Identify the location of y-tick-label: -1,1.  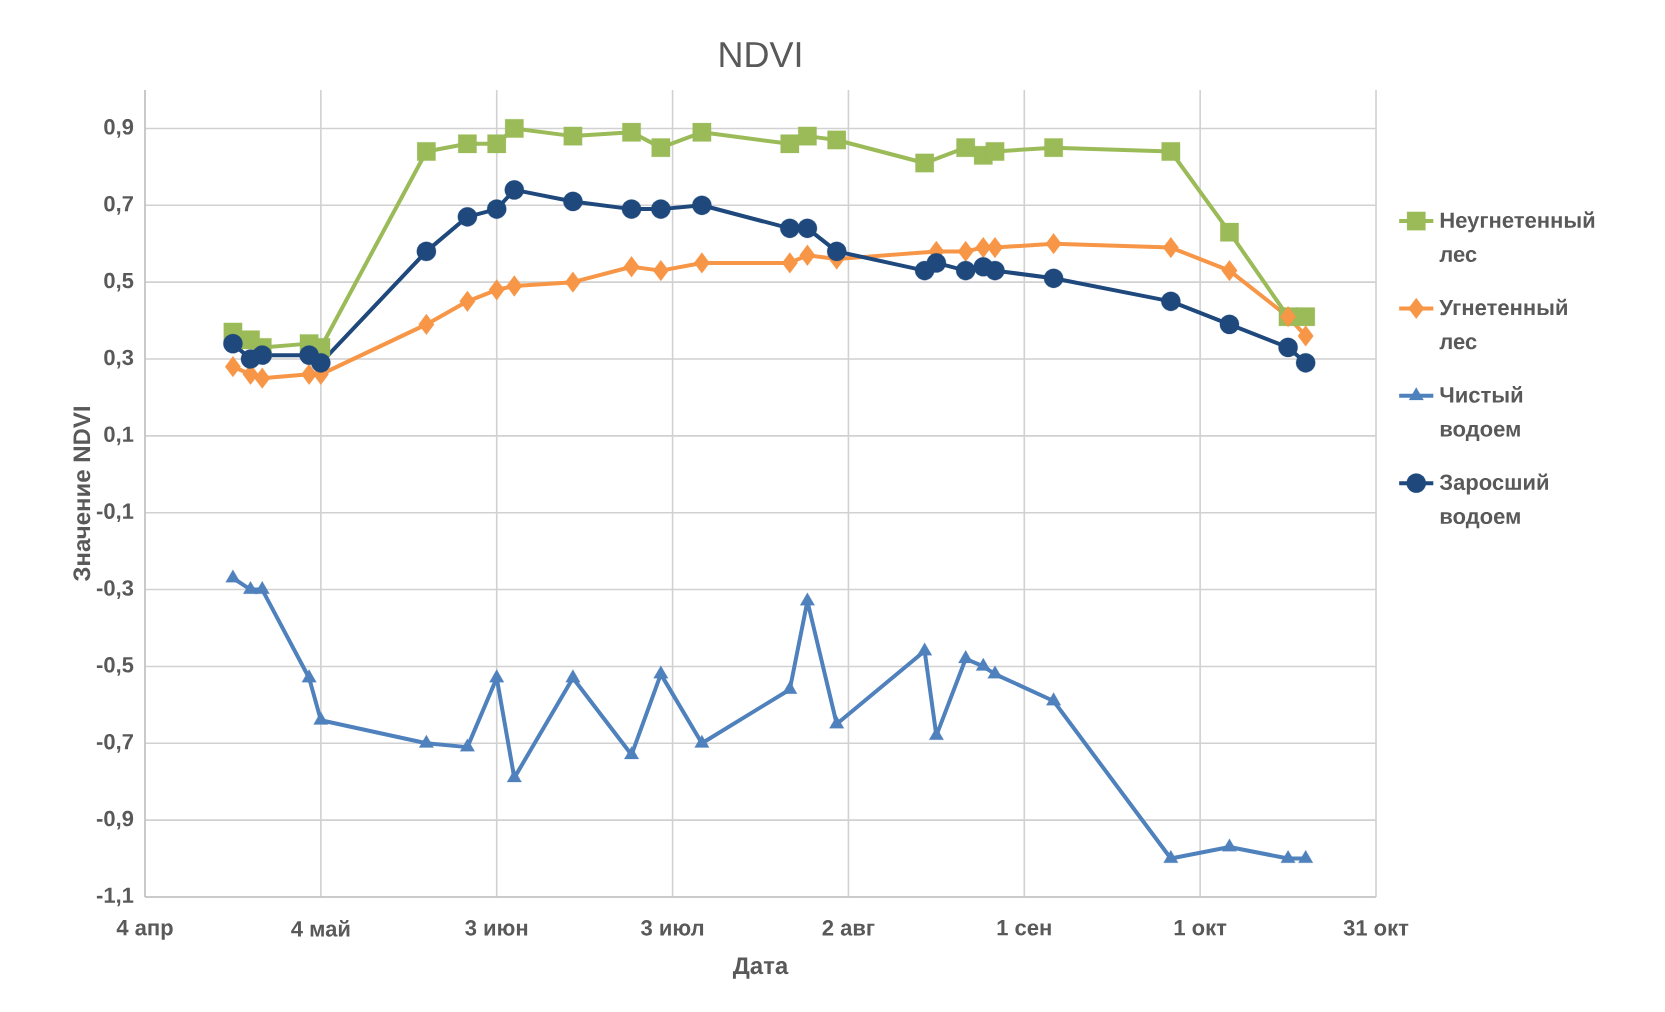
(115, 897).